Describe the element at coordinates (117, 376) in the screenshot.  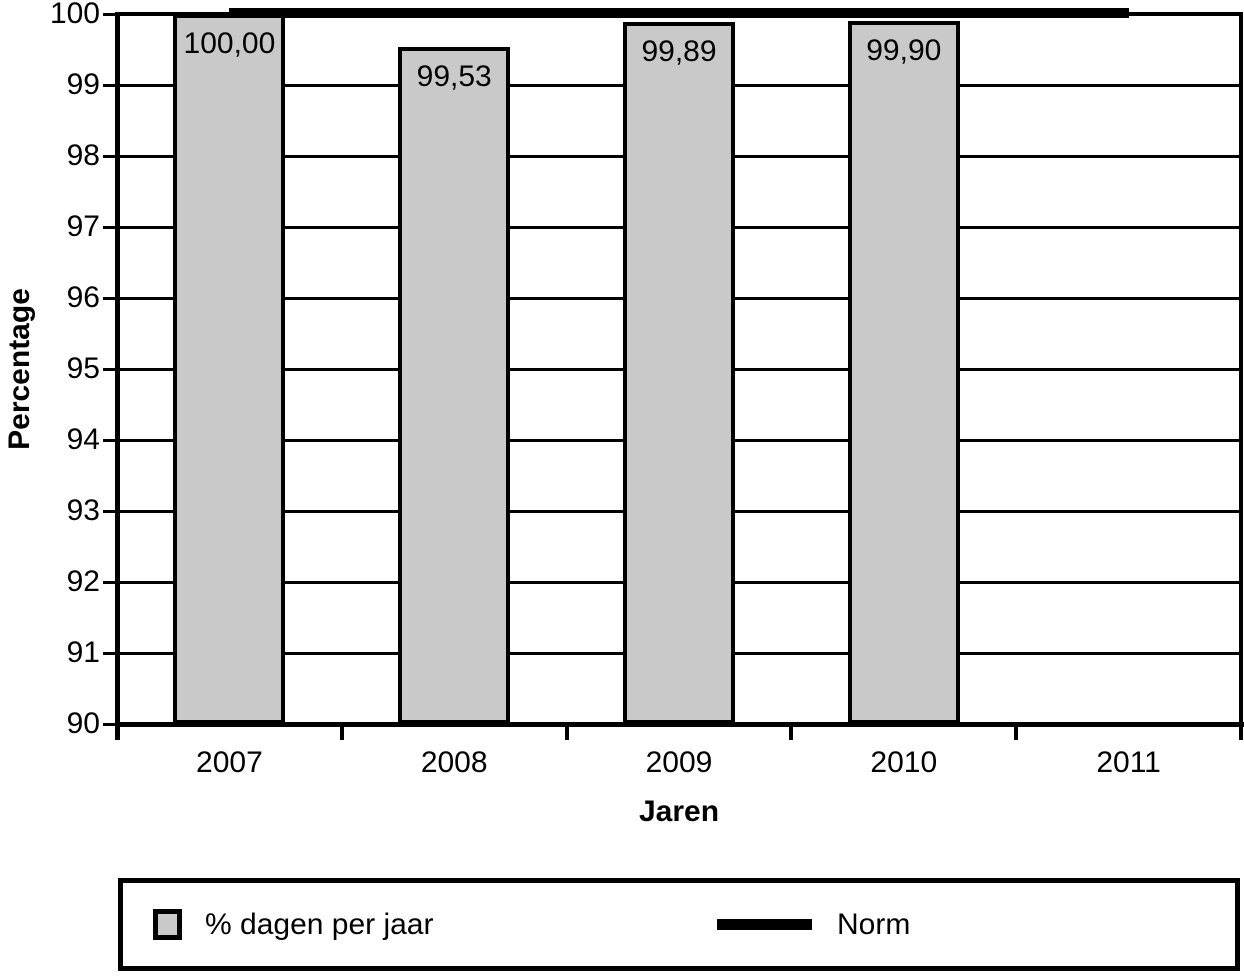
I see `y-axis-line` at that location.